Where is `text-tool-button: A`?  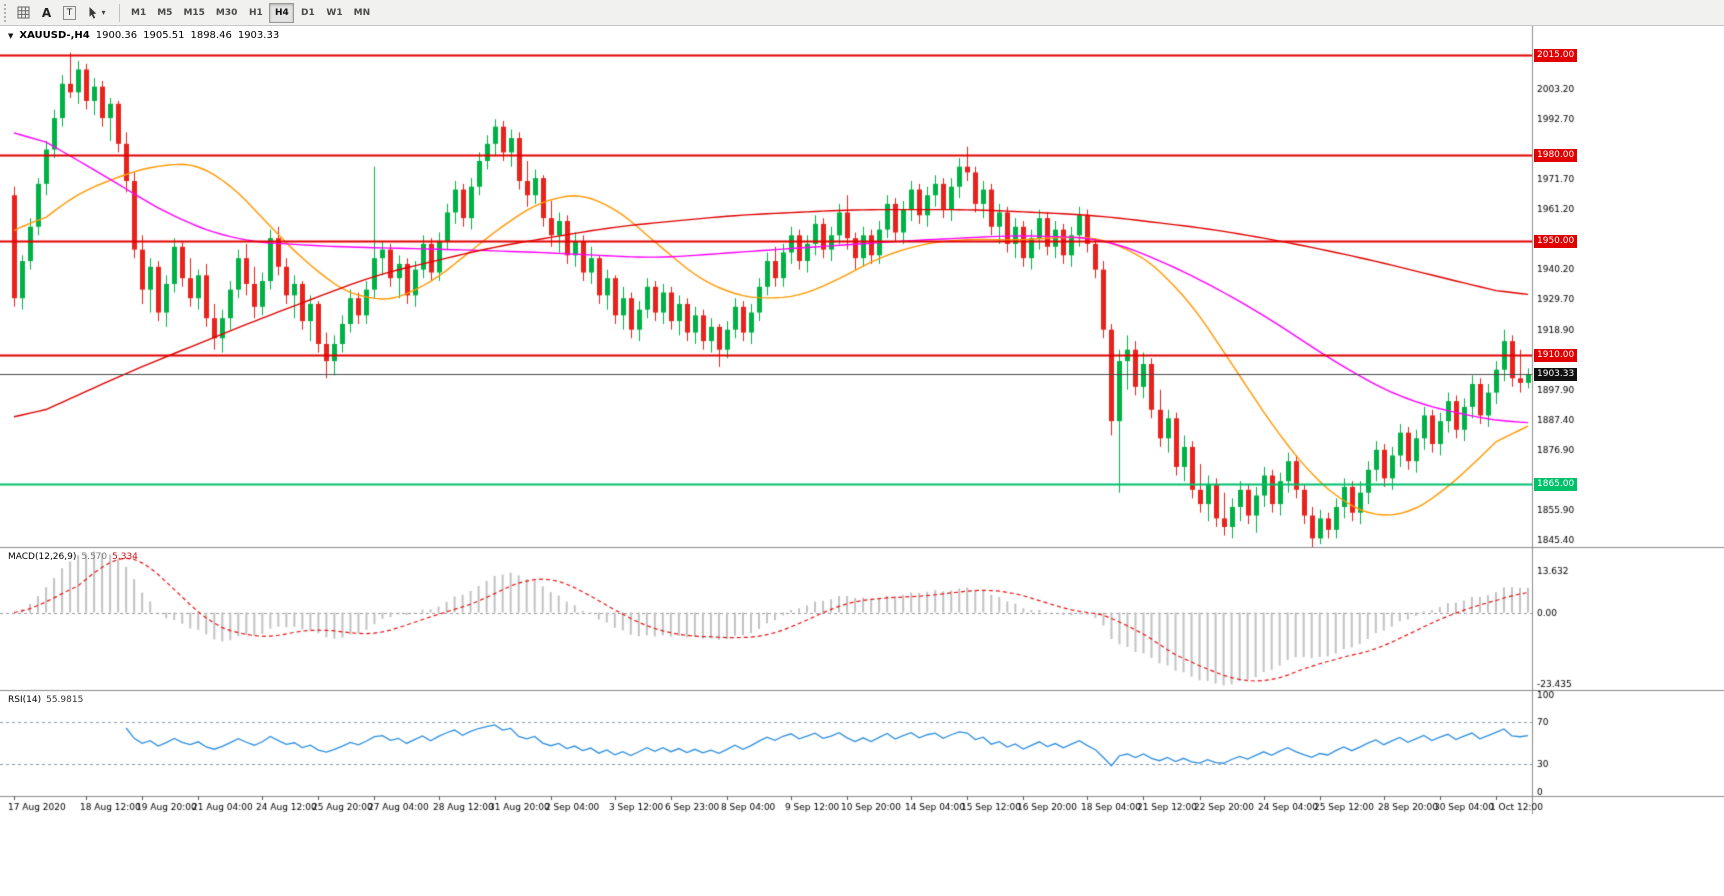
text-tool-button: A is located at coordinates (46, 12).